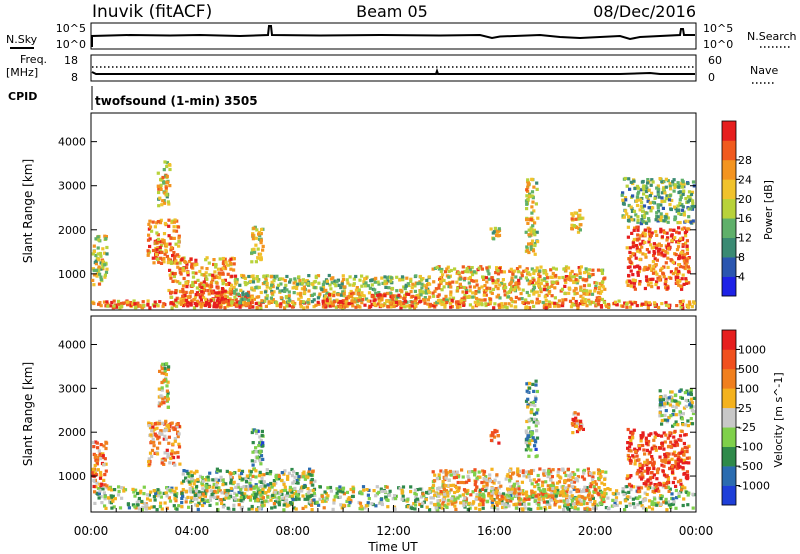  I want to click on colorbar-tick-label: 8, so click(741, 257).